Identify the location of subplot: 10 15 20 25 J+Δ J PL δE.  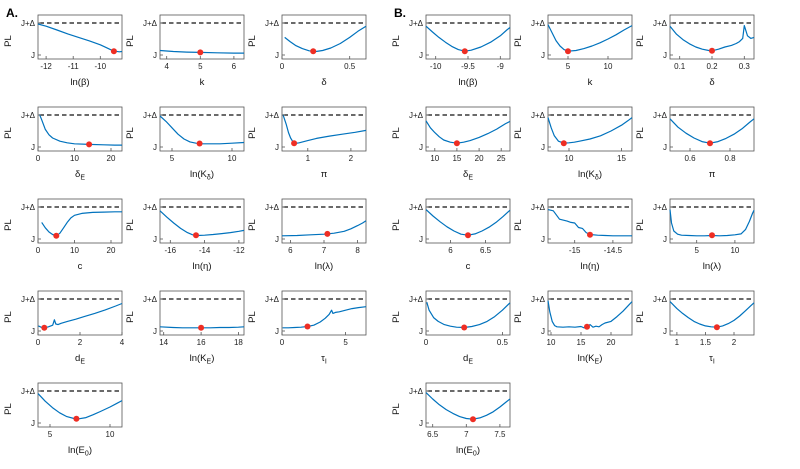
(451, 144).